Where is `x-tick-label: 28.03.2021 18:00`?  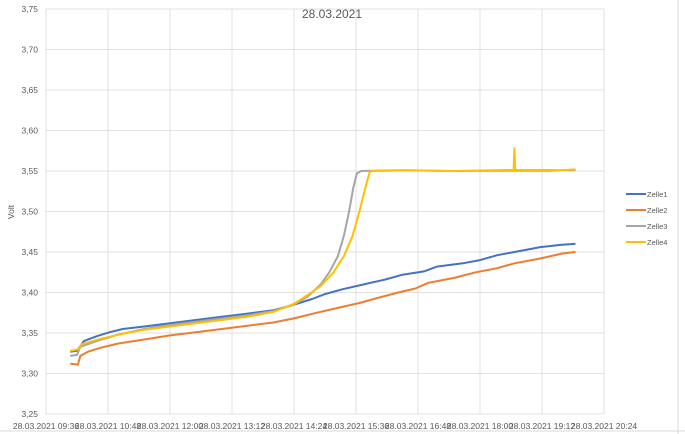 x-tick-label: 28.03.2021 18:00 is located at coordinates (480, 426).